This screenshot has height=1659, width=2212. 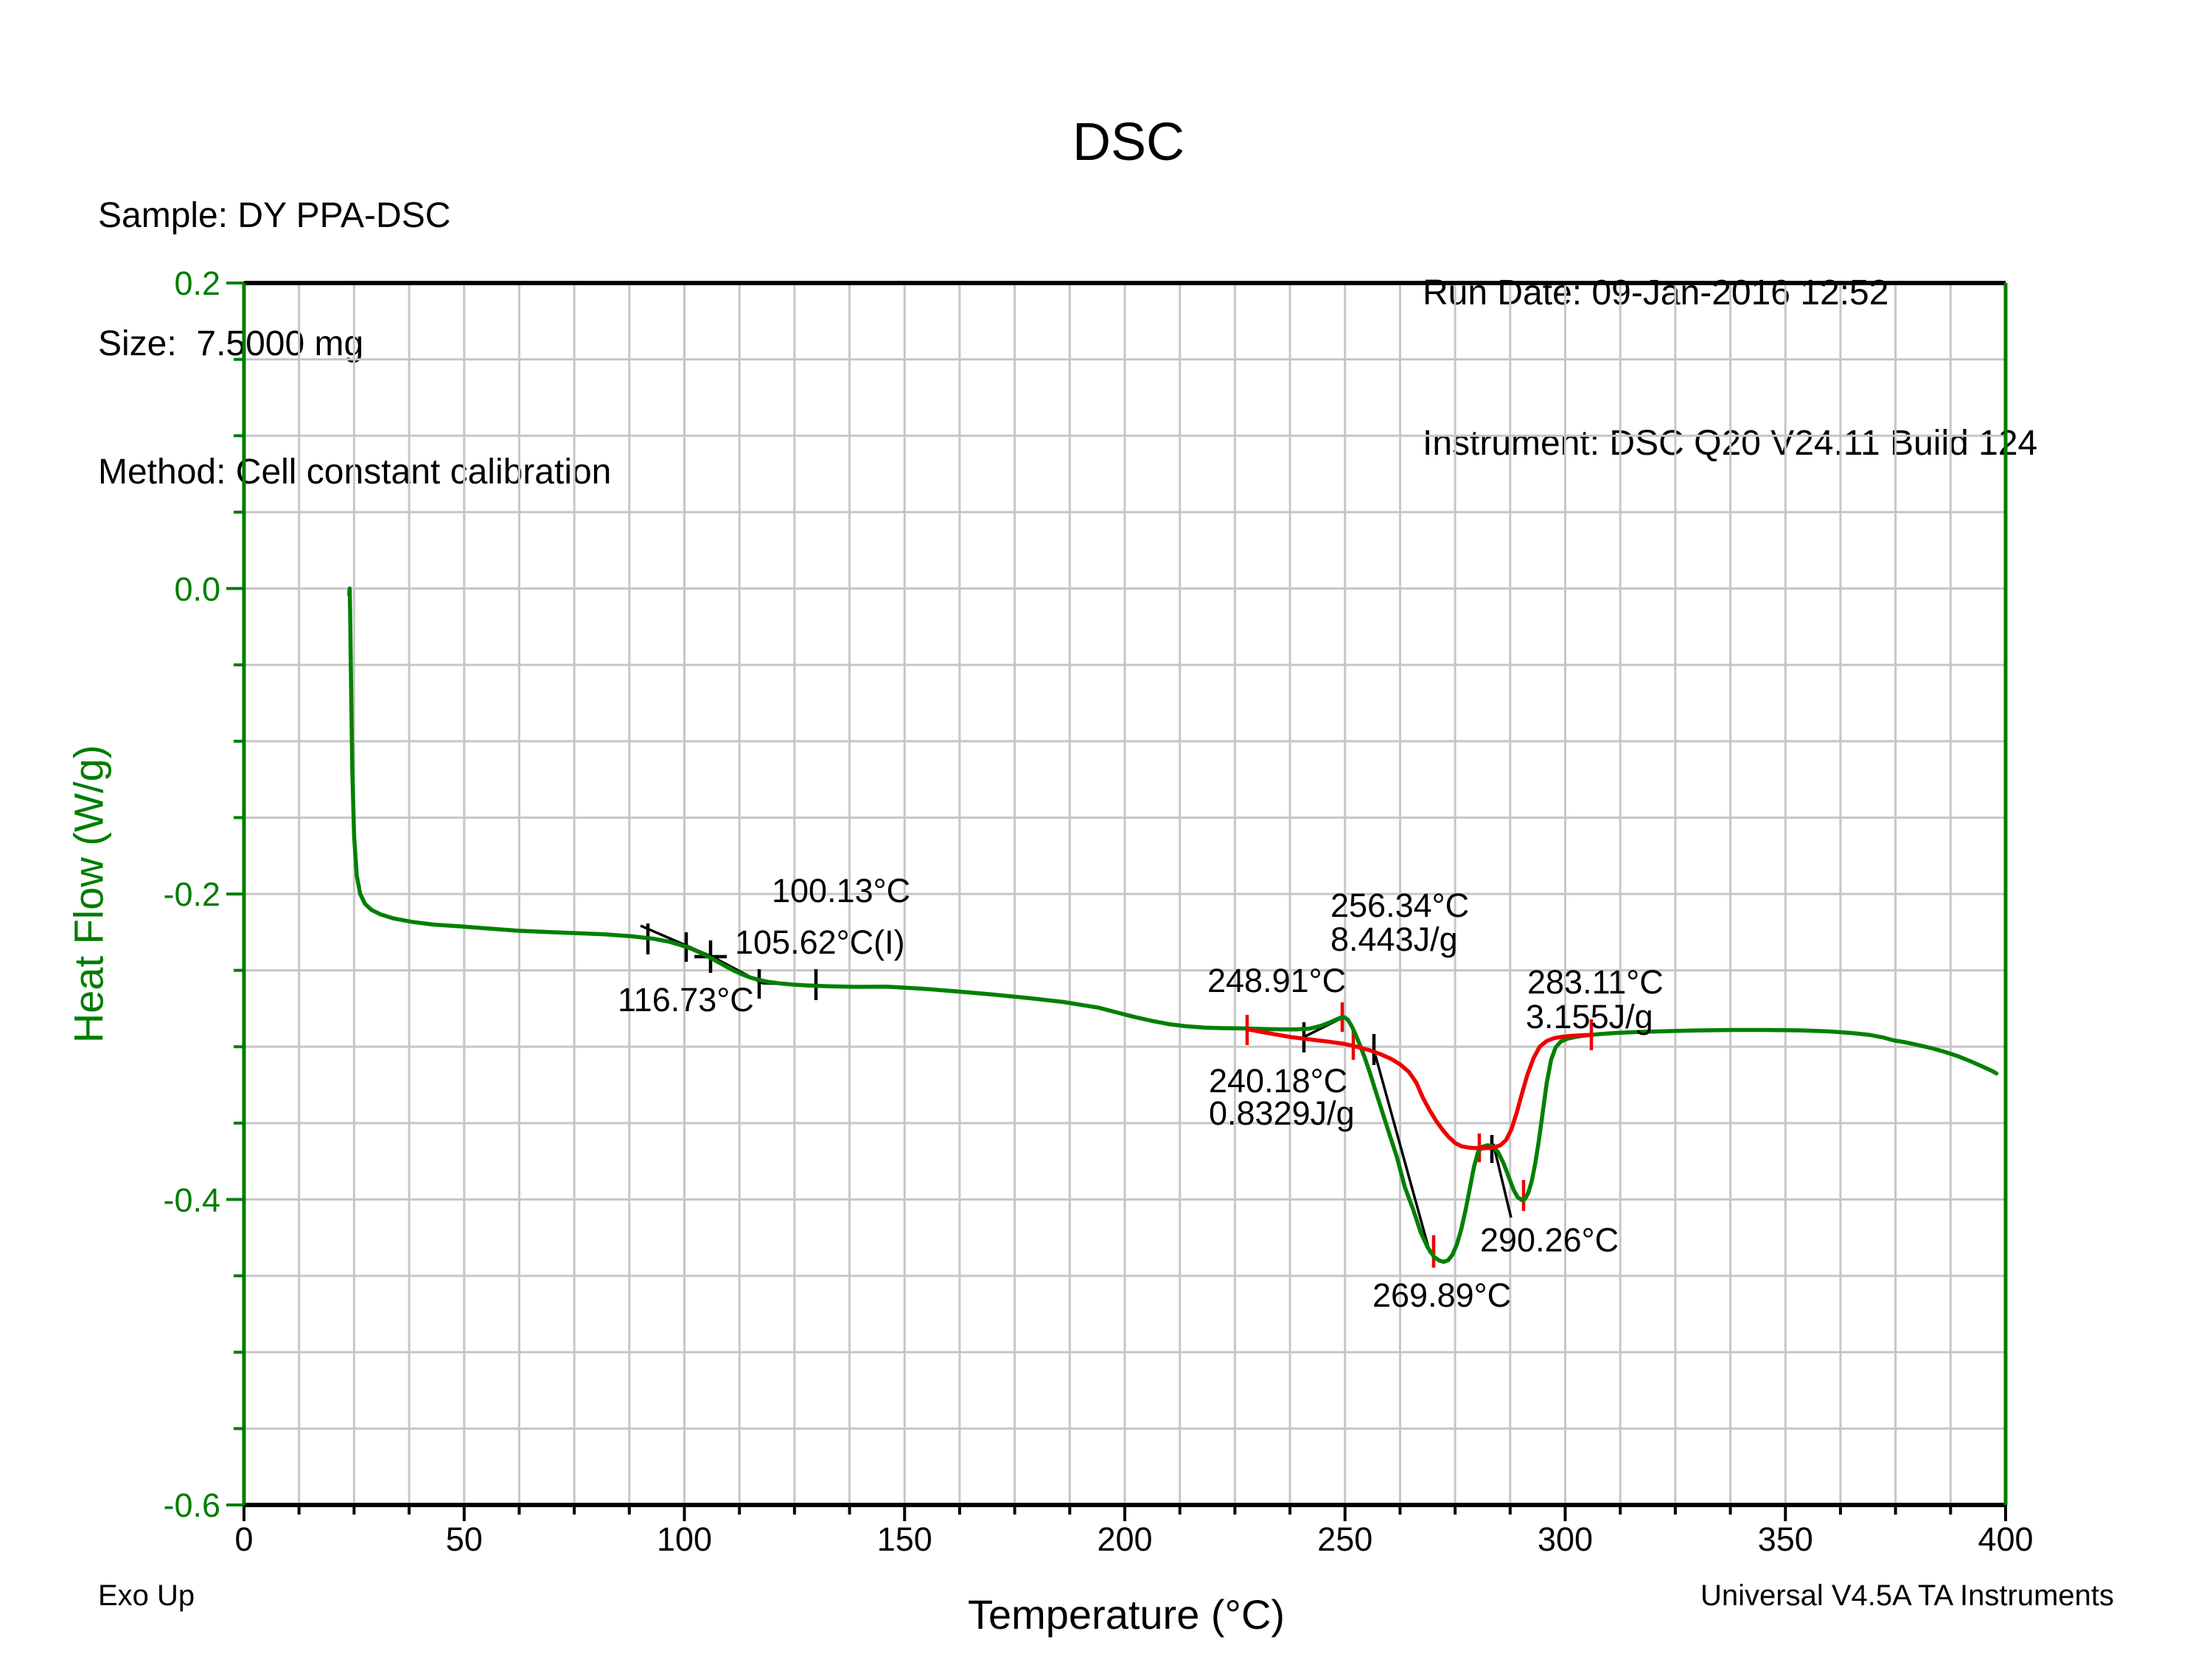 What do you see at coordinates (1282, 1113) in the screenshot?
I see `annotation-label: 0.8329J/g` at bounding box center [1282, 1113].